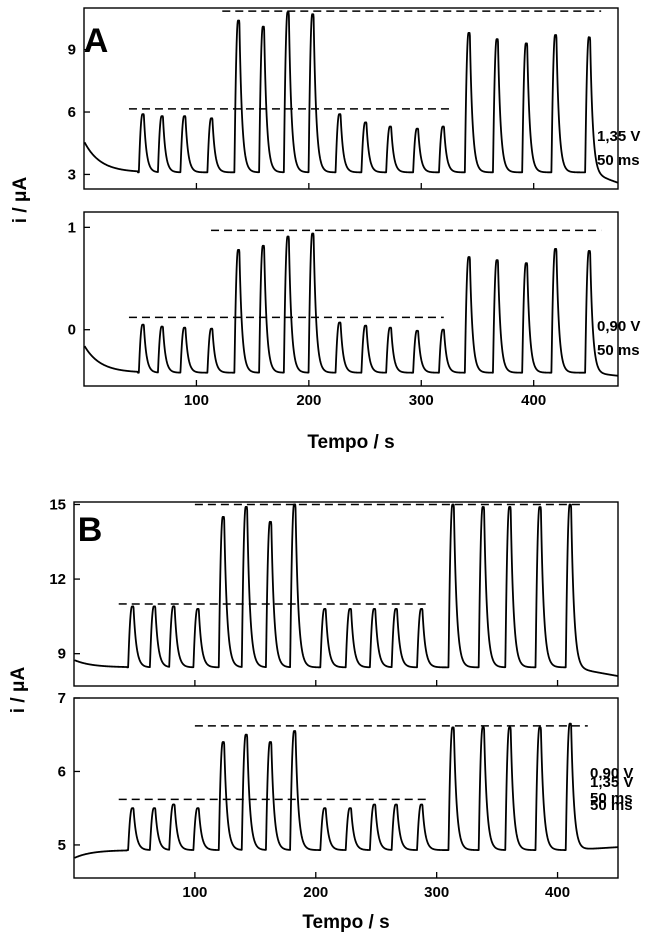  What do you see at coordinates (72, 227) in the screenshot?
I see `y-tick-label: 1` at bounding box center [72, 227].